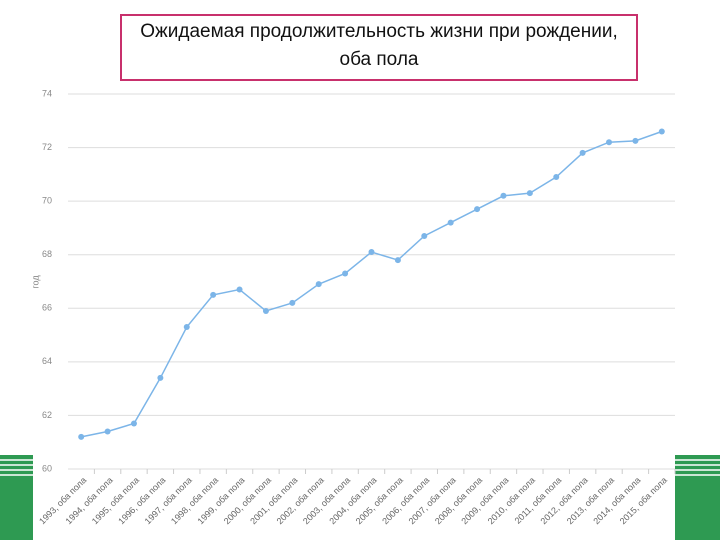 This screenshot has height=540, width=720. Describe the element at coordinates (47, 201) in the screenshot. I see `y-tick-label: 70` at that location.